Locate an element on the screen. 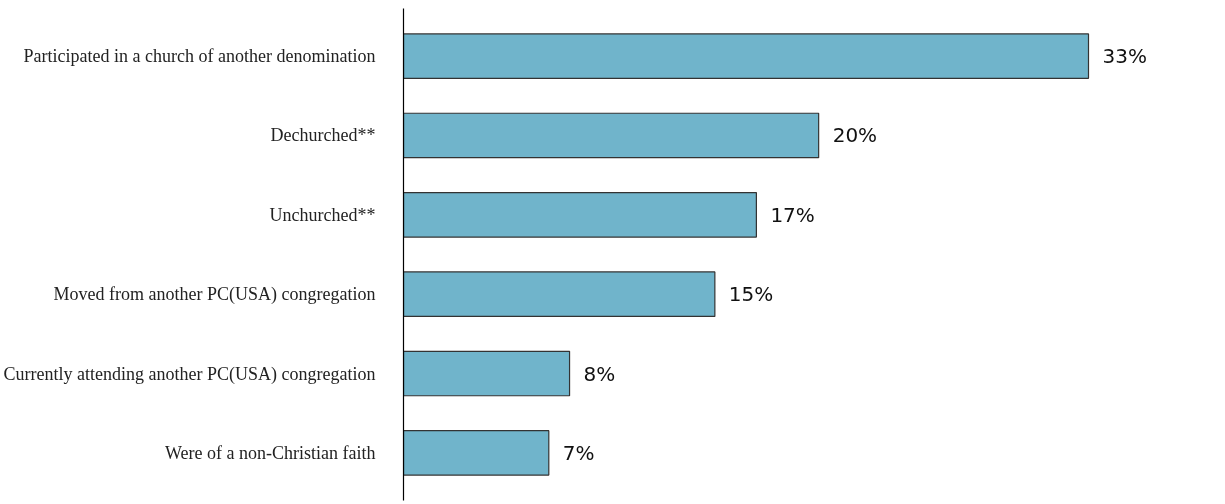 Image resolution: width=1225 pixels, height=504 pixels. y-tick-label: Unchurched** is located at coordinates (322, 214).